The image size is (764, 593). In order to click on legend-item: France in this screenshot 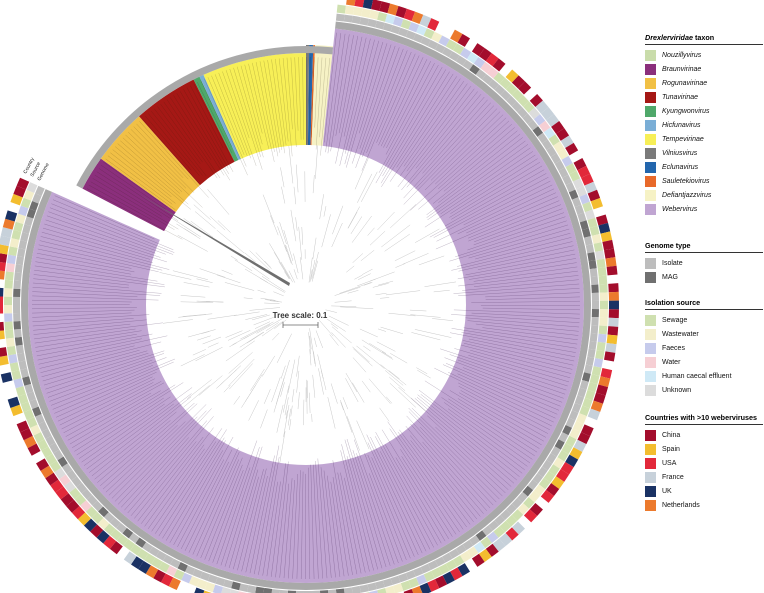, I will do `click(704, 477)`.